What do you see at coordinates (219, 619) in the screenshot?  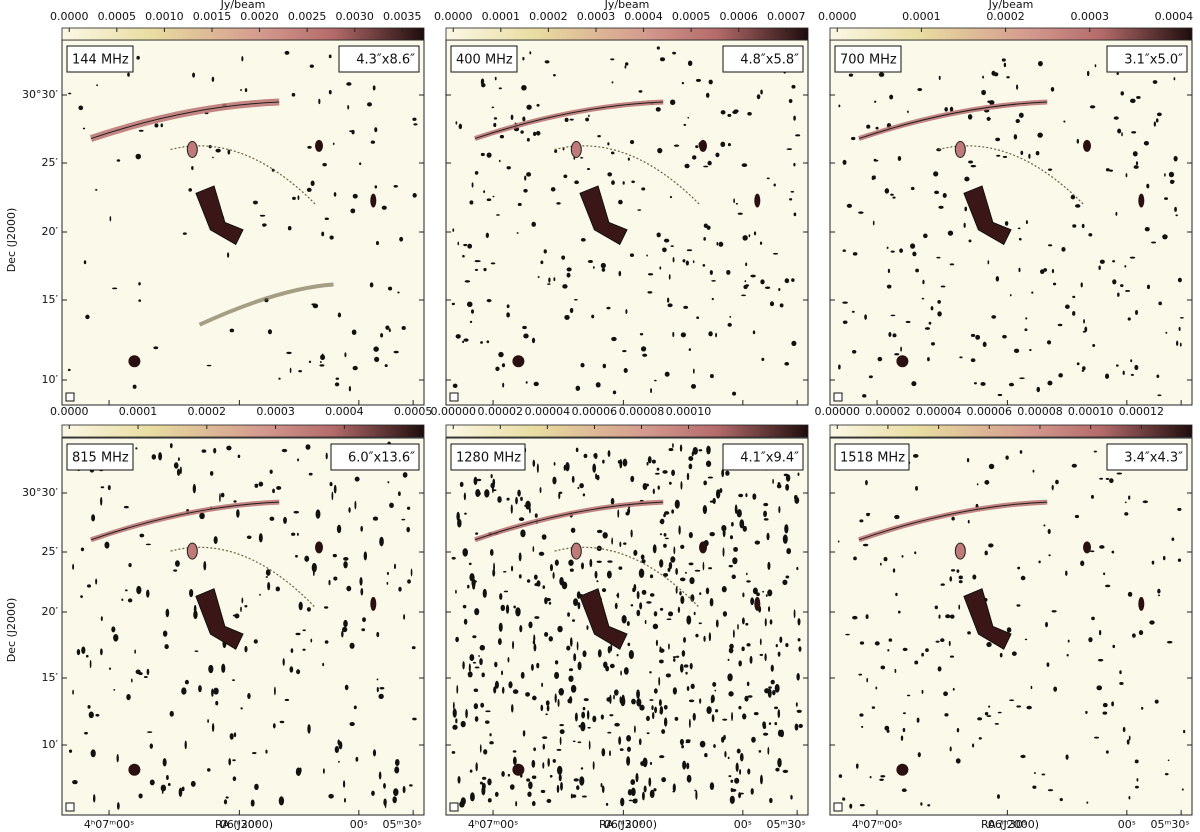 I see `radio-galaxy` at bounding box center [219, 619].